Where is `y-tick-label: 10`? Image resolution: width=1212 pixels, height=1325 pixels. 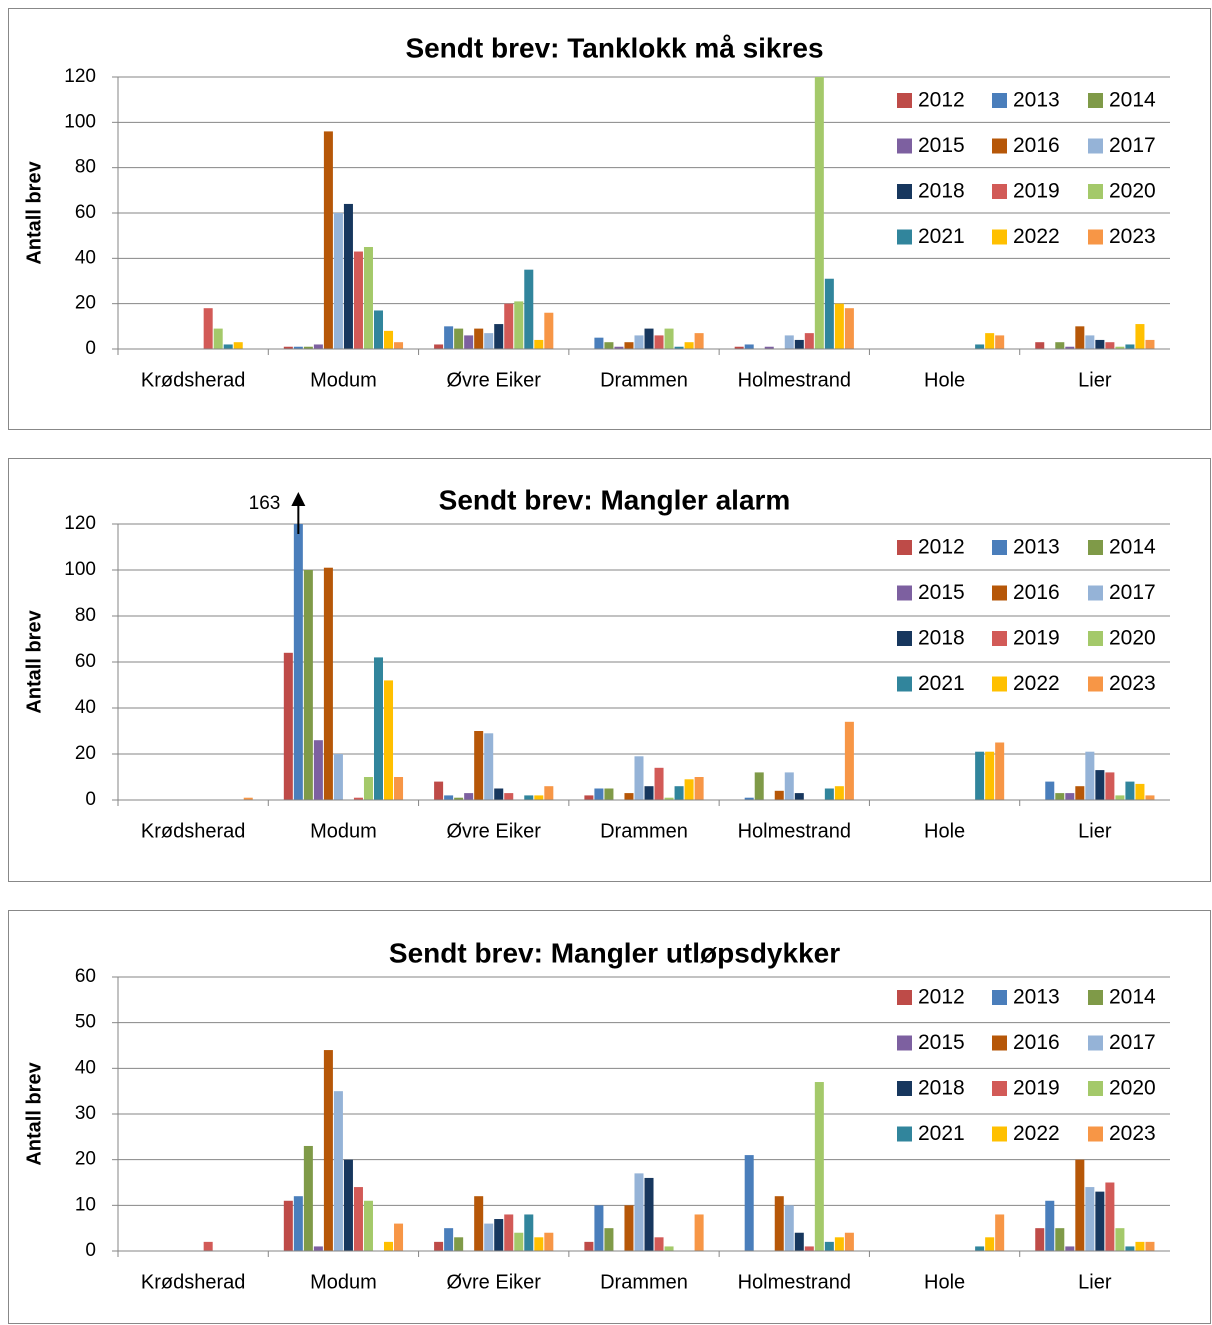 y-tick-label: 10 is located at coordinates (85, 1204).